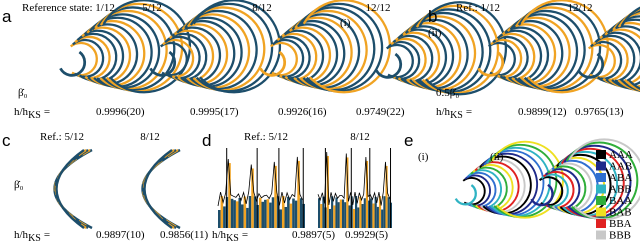 The image size is (640, 246). I want to click on legend-label: AAA, so click(621, 155).